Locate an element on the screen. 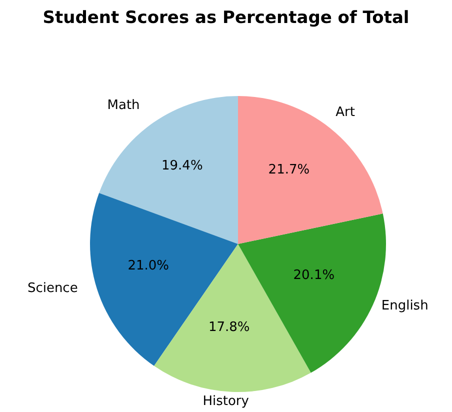  slice-label: History is located at coordinates (226, 402).